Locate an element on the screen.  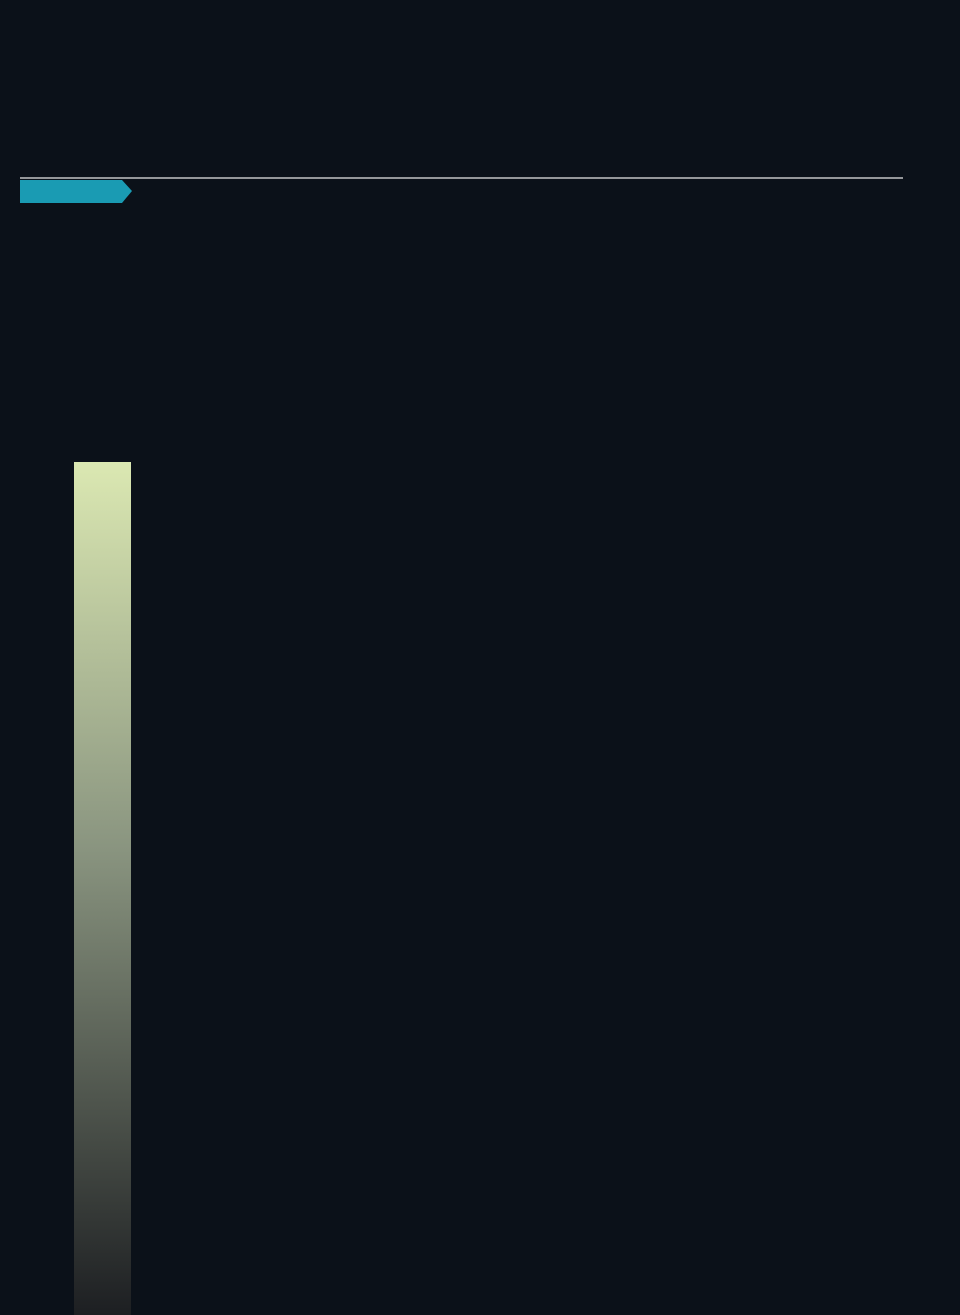
heading-banner is located at coordinates (76, 191).